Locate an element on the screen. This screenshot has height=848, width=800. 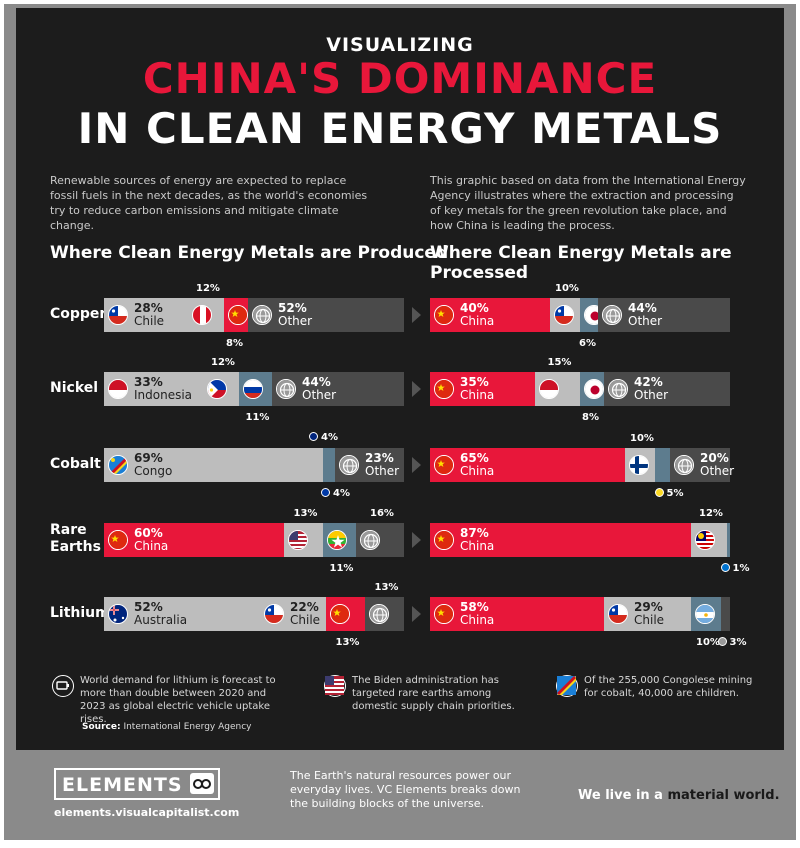
value-label-indonesia: 15% is located at coordinates (559, 362).